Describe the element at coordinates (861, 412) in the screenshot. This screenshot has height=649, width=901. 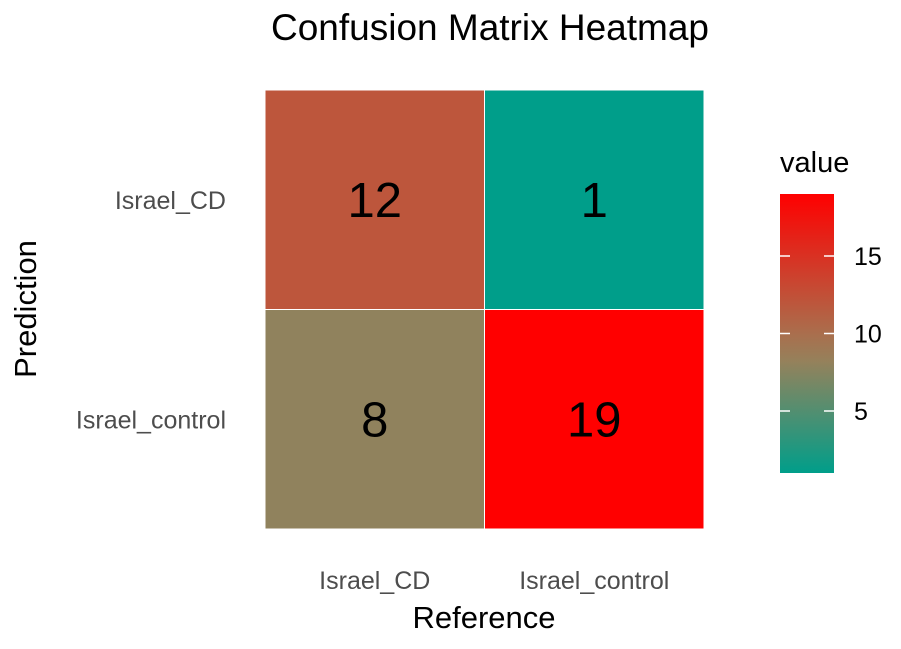
I see `legend-tick-label: 5` at that location.